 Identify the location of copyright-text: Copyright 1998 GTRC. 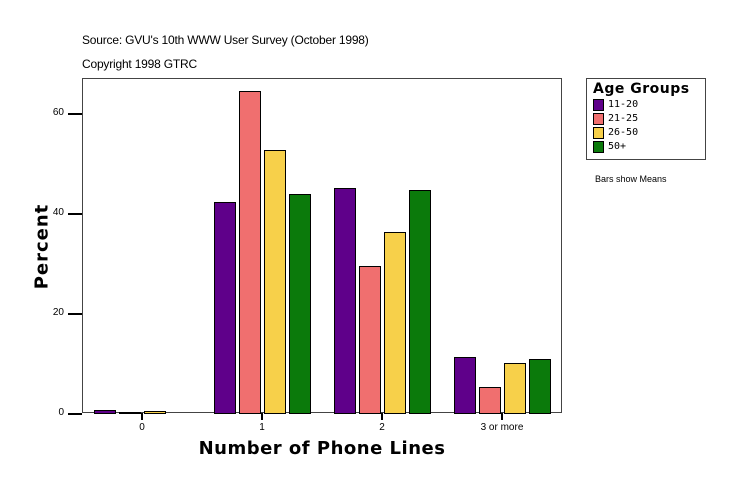
(139, 64).